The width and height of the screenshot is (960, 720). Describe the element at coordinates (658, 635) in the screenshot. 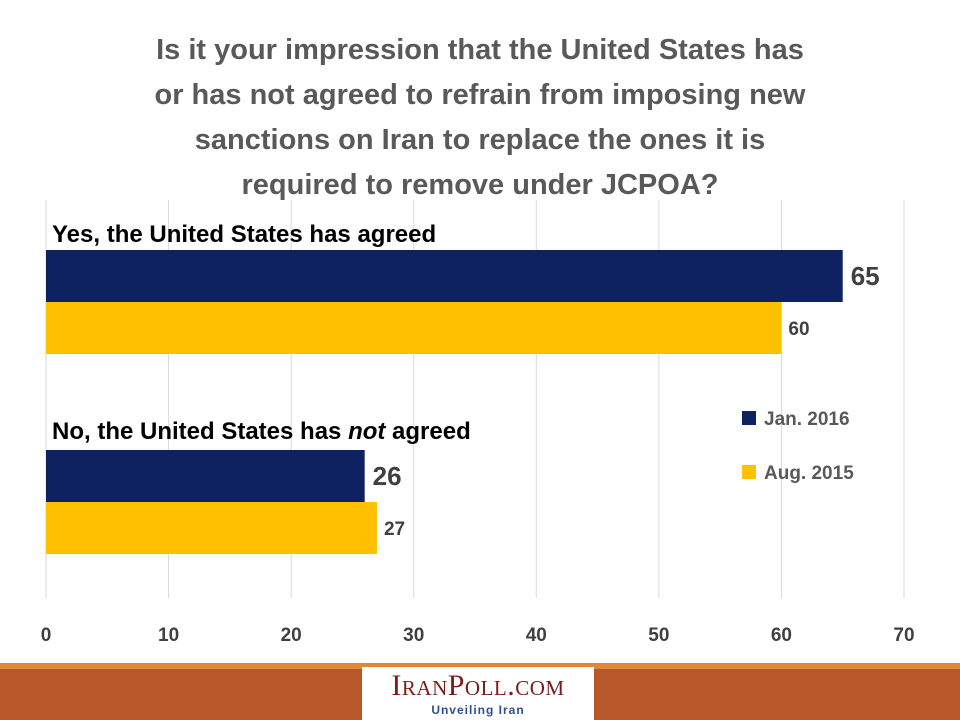

I see `x-tick-label: 50` at that location.